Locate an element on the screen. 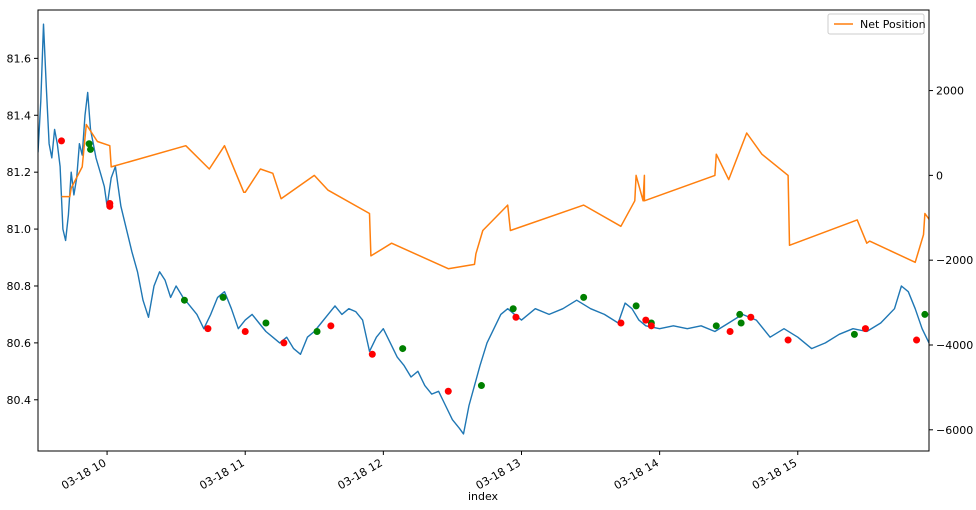 This screenshot has width=976, height=510. right-y-tick-label: 2000 is located at coordinates (950, 91).